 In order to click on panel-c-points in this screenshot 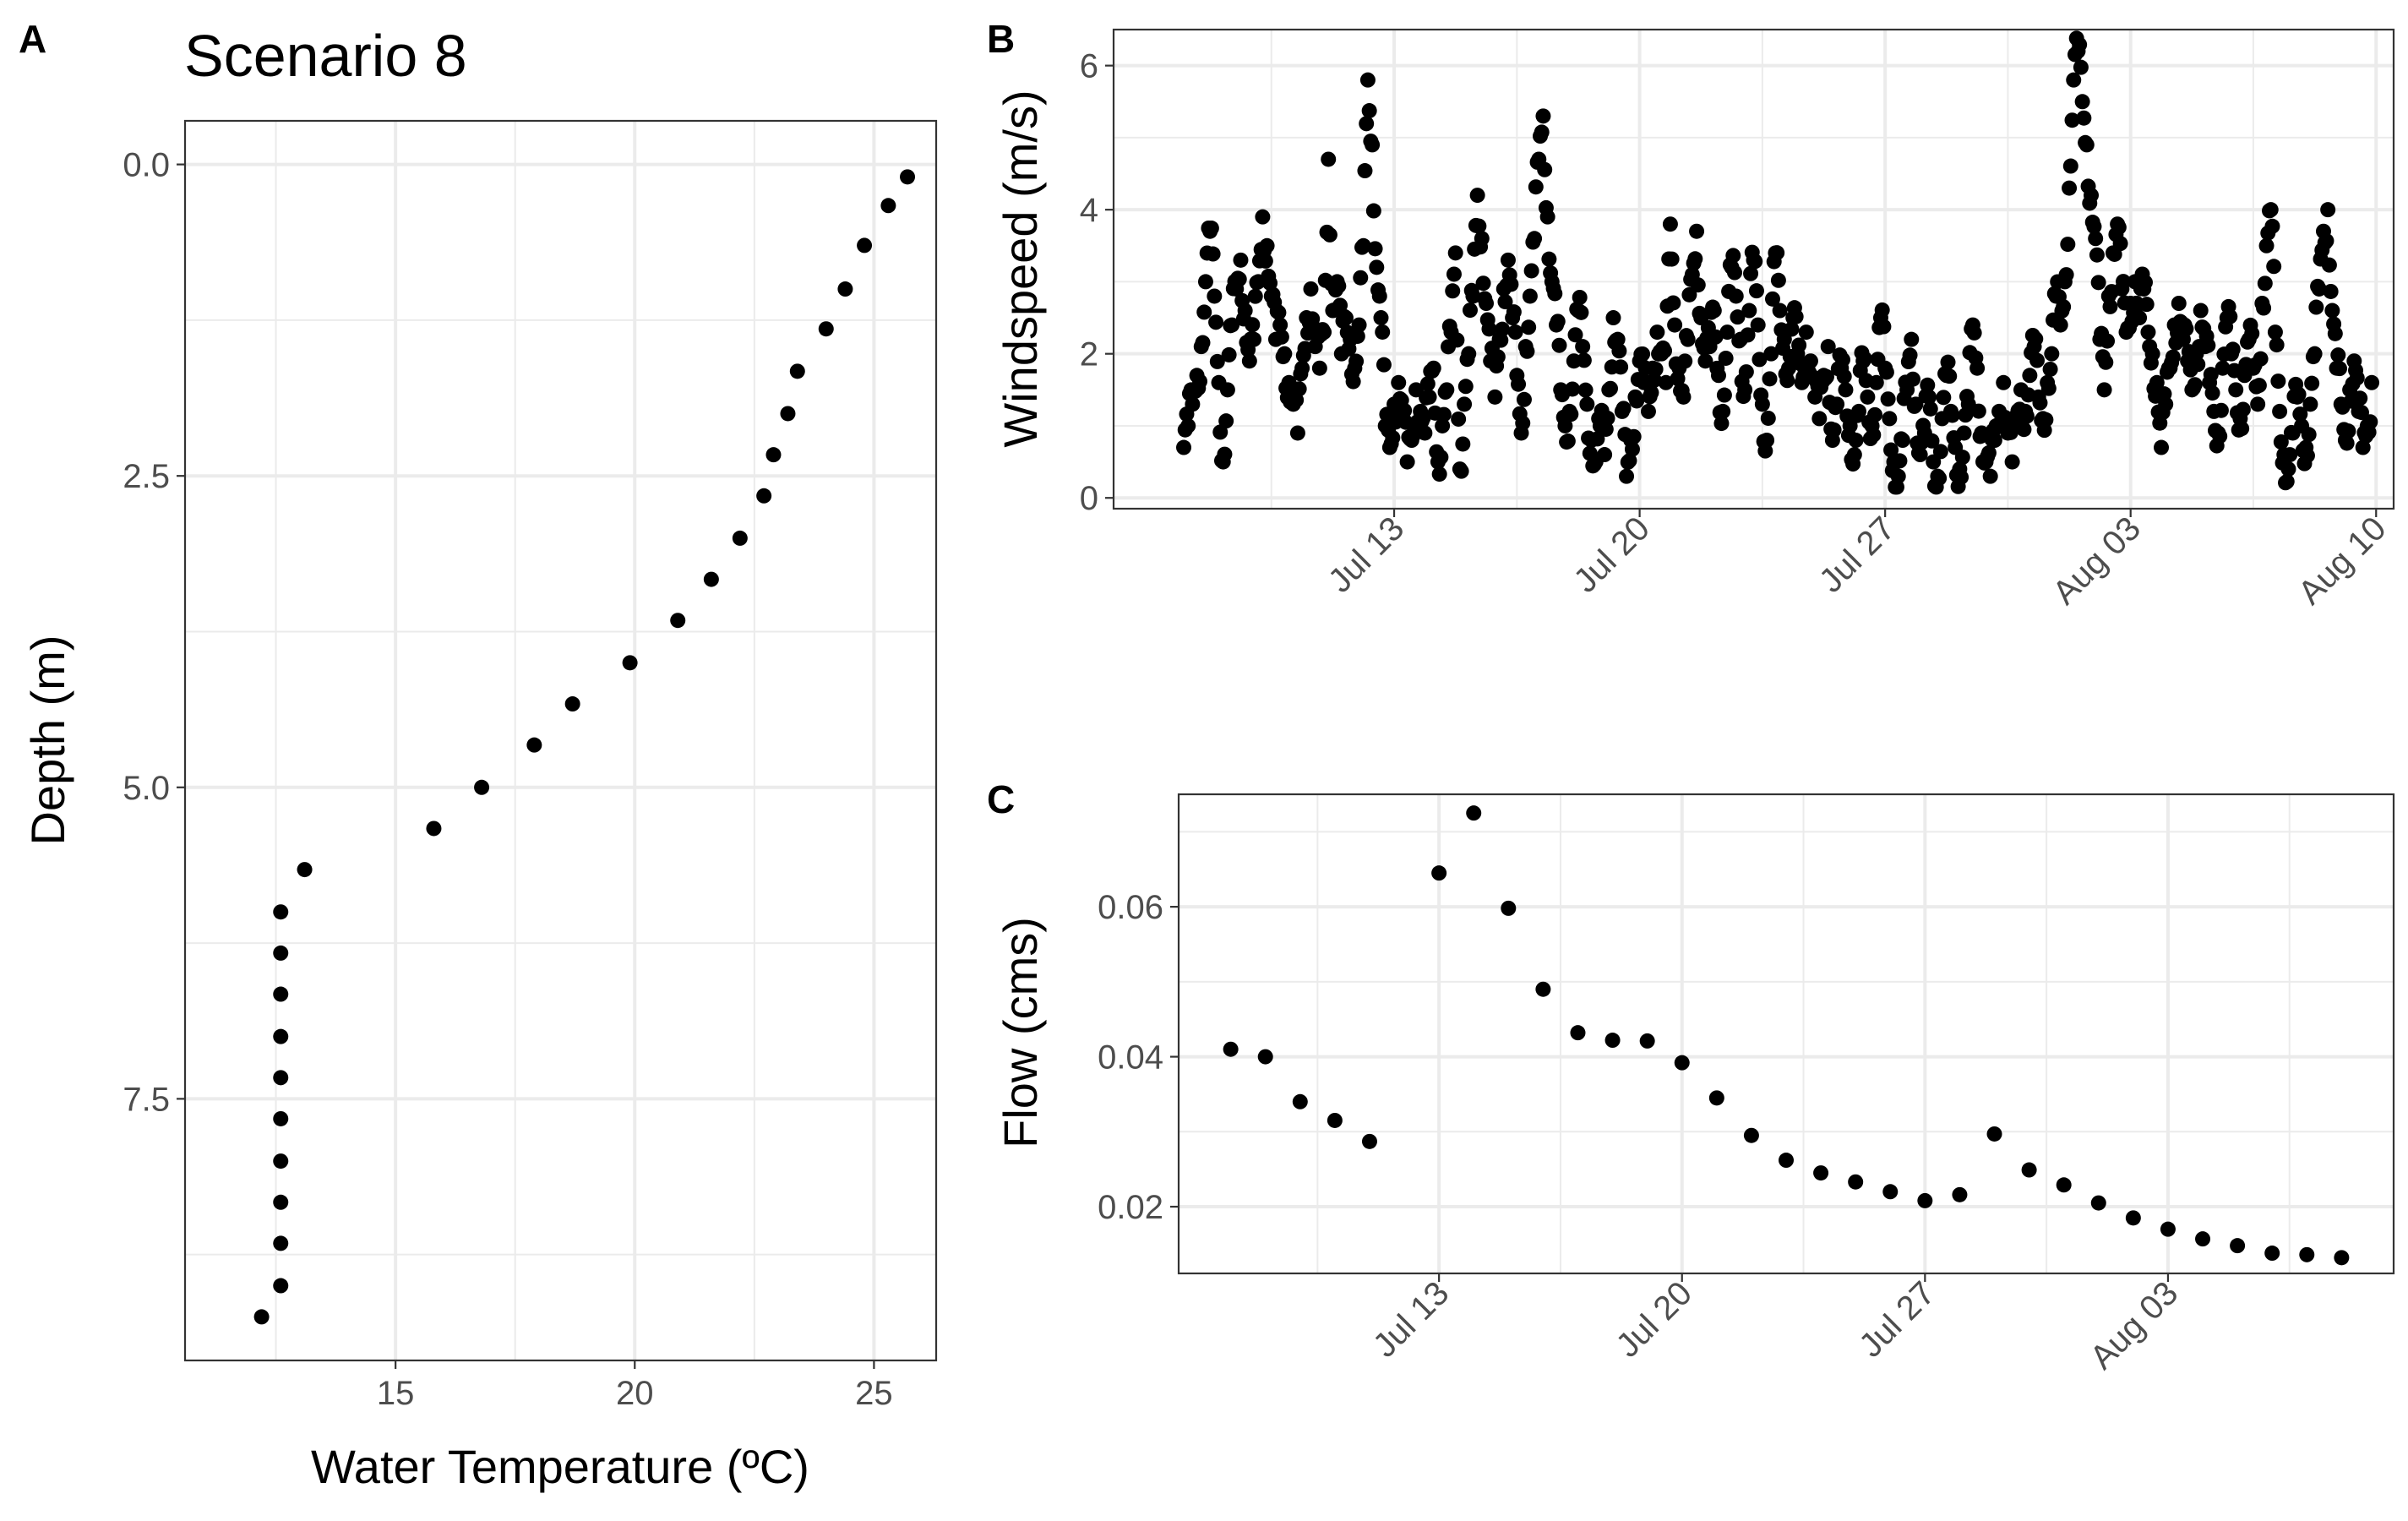, I will do `click(1787, 1035)`.